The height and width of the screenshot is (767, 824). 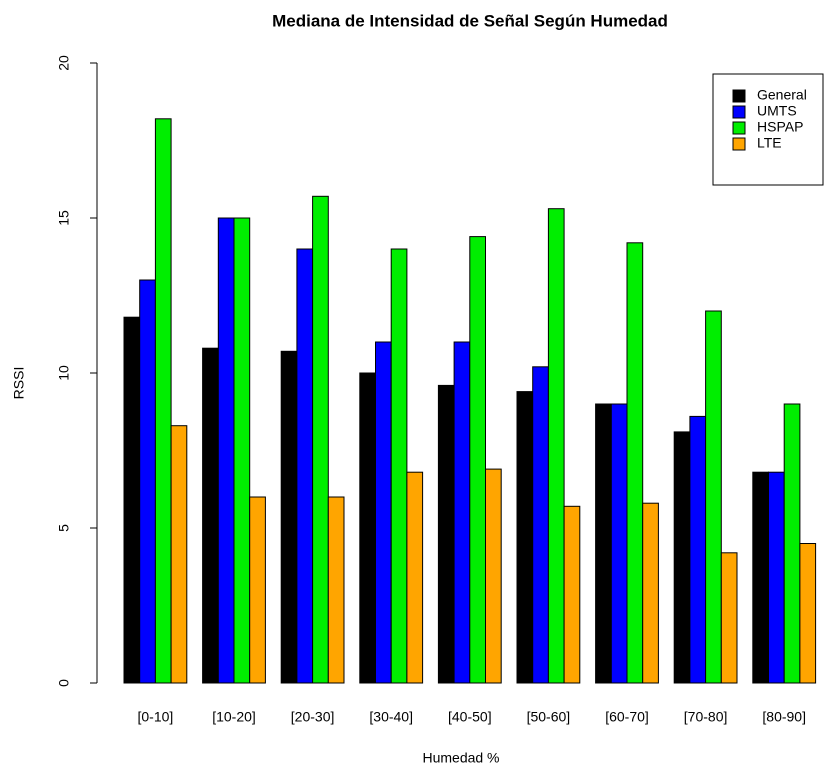 I want to click on x-tick-label: [20-30], so click(x=313, y=717).